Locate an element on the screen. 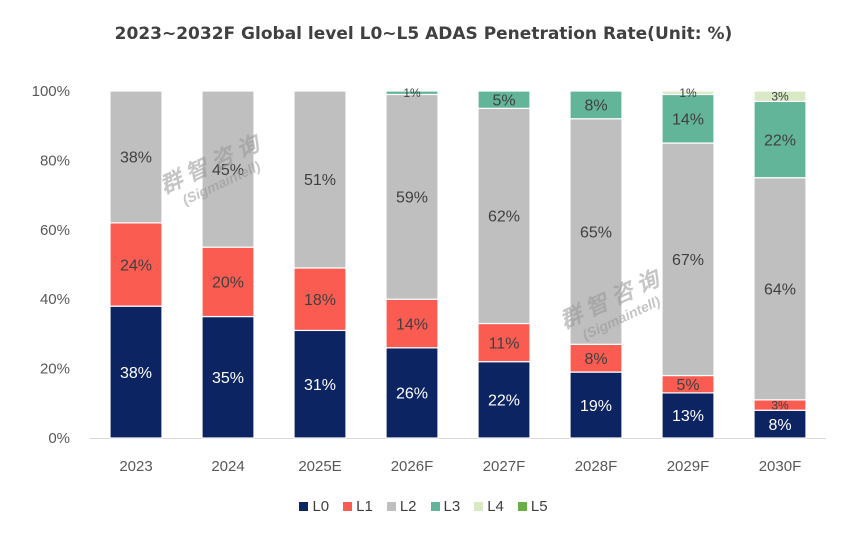 Image resolution: width=847 pixels, height=543 pixels. legend-item-l5: L5 is located at coordinates (532, 506).